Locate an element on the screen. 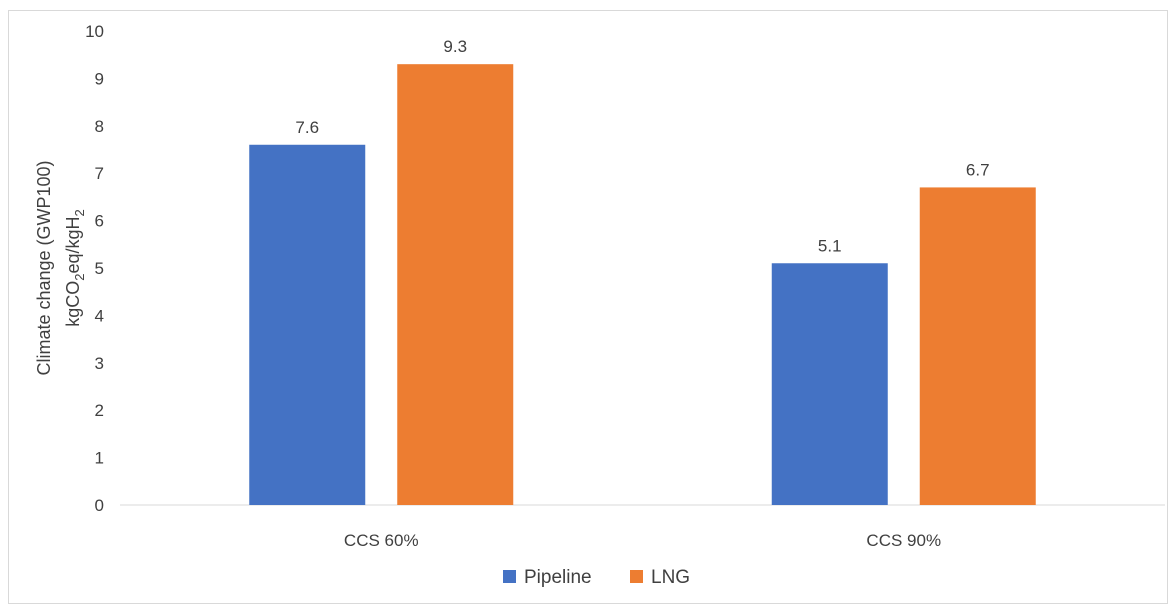 The height and width of the screenshot is (608, 1176). y-tick-label: 4 is located at coordinates (99, 315).